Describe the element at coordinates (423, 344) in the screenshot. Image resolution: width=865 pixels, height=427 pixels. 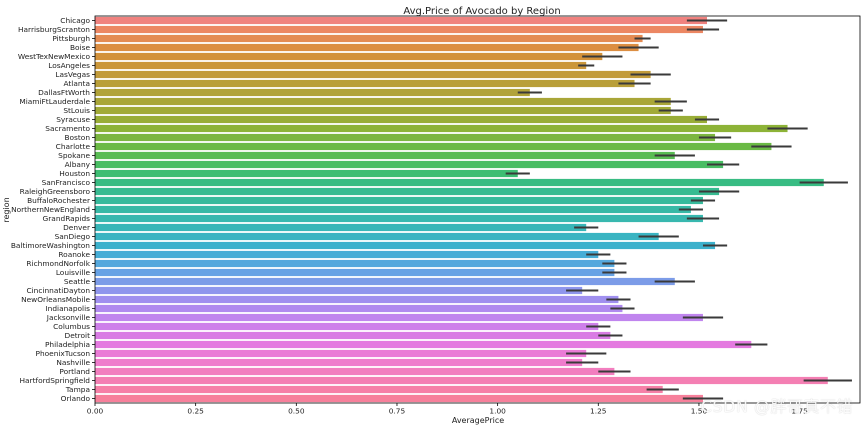
I see `bar-Philadelphia` at that location.